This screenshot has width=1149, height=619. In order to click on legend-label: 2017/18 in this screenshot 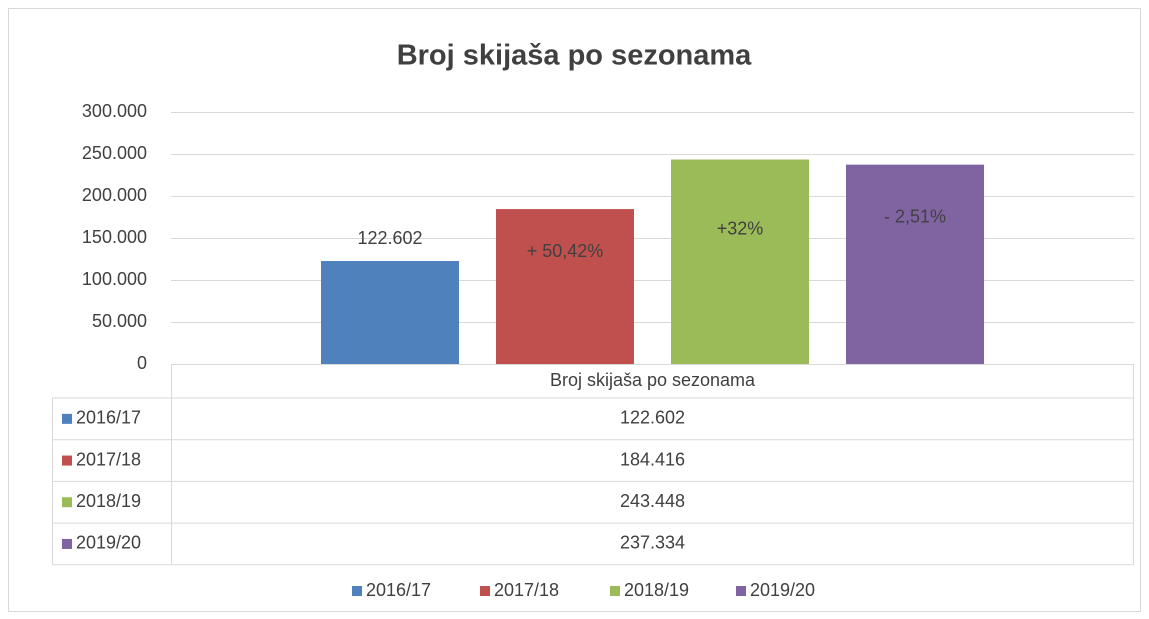, I will do `click(526, 590)`.